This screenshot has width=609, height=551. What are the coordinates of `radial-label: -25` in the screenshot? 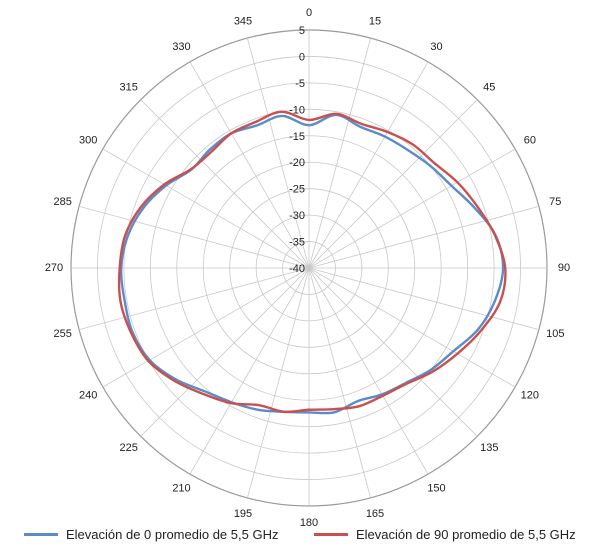 It's located at (297, 190).